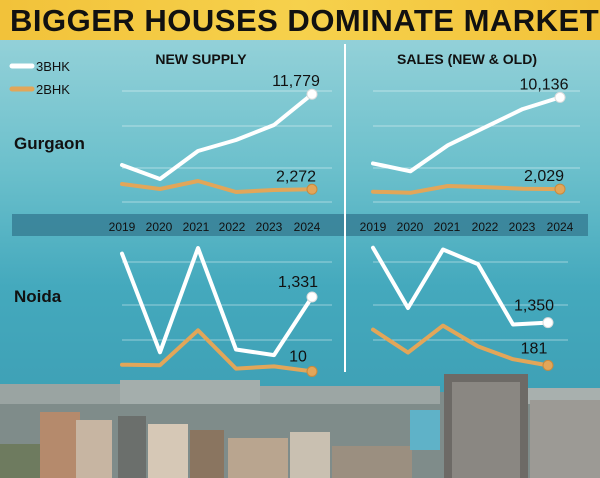 The height and width of the screenshot is (478, 600). Describe the element at coordinates (467, 227) in the screenshot. I see `x-axis-gurgaon-sales: 2019 2020 2021 2022 2023 2024` at that location.